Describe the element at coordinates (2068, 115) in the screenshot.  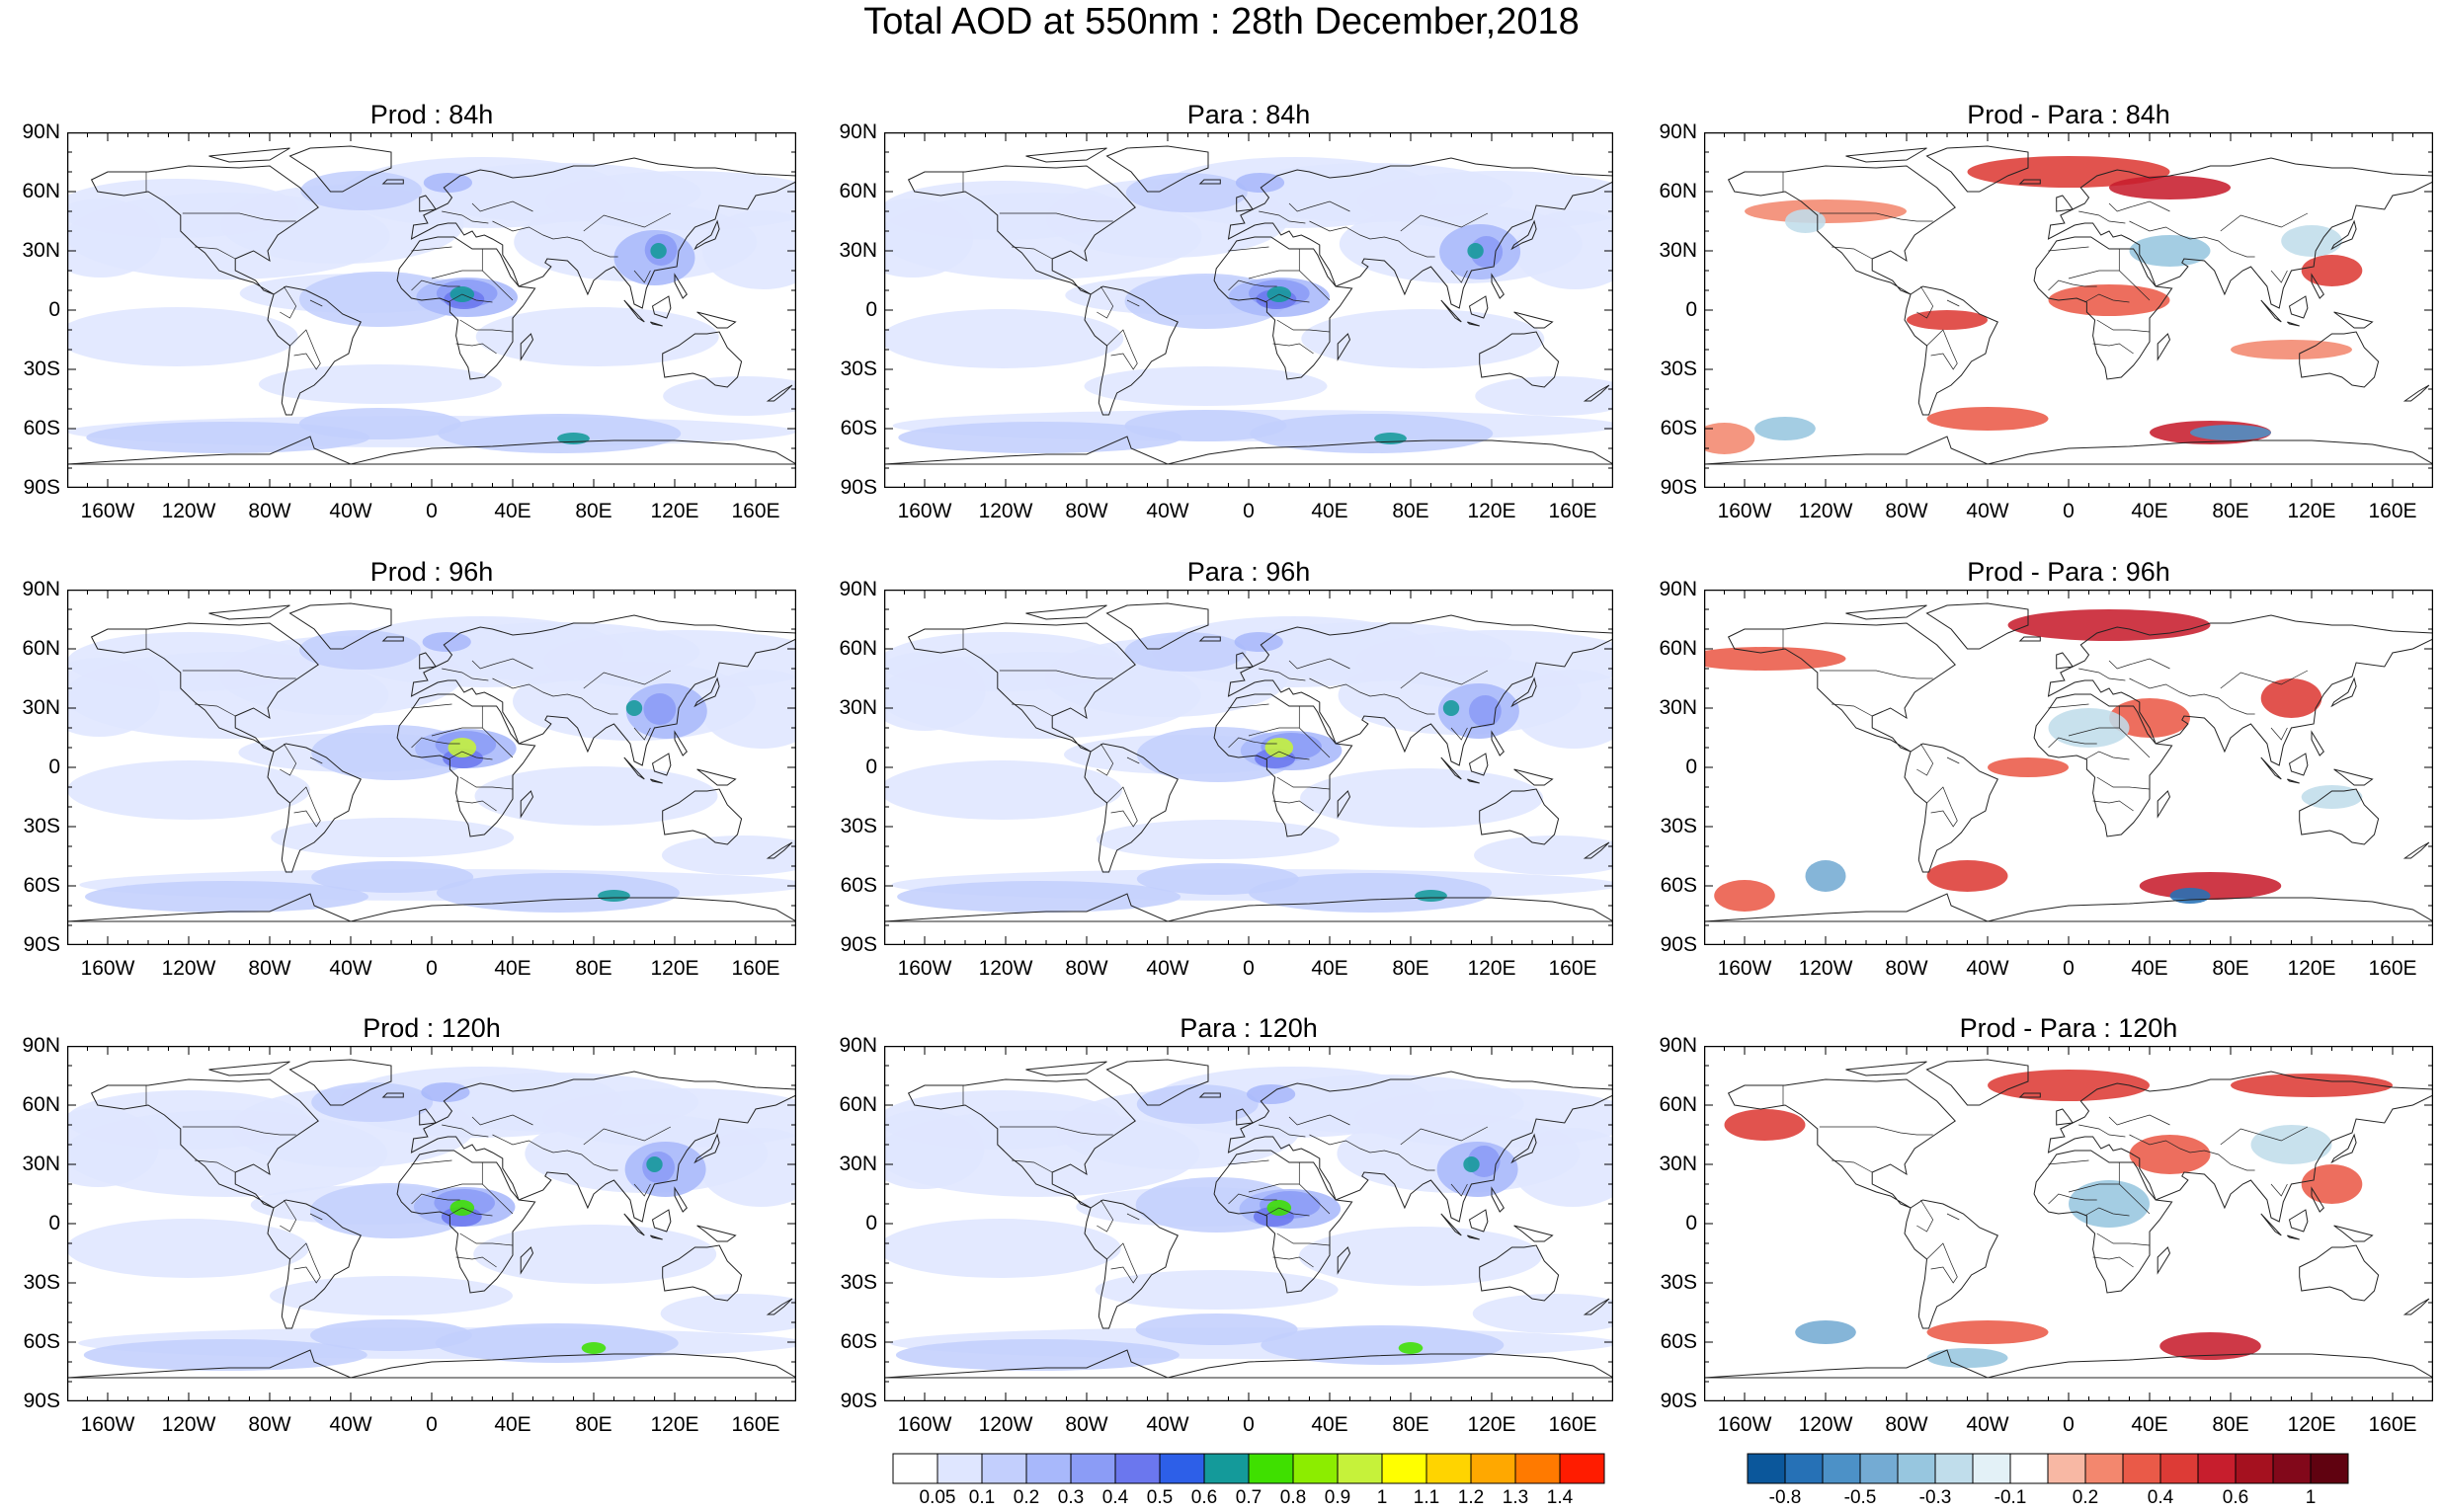
I see `panel-title: Prod - Para : 84h` at that location.